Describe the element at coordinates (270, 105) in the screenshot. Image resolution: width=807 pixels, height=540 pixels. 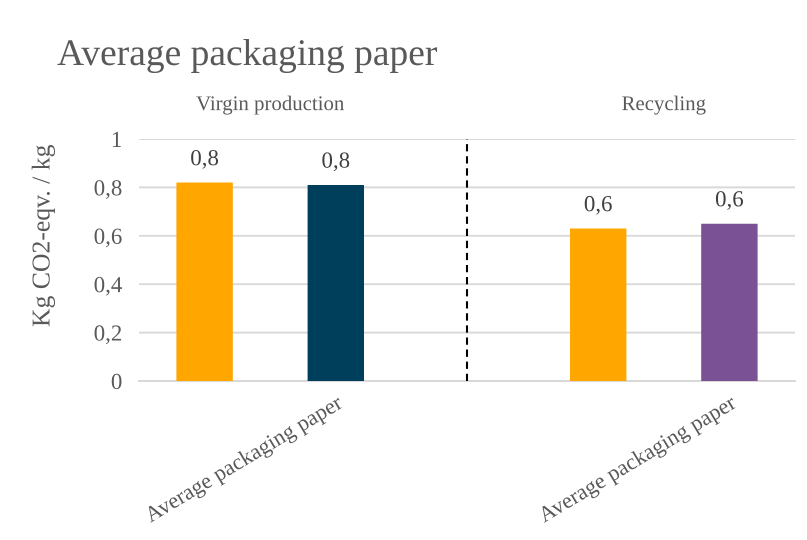
I see `text: Virgin production` at that location.